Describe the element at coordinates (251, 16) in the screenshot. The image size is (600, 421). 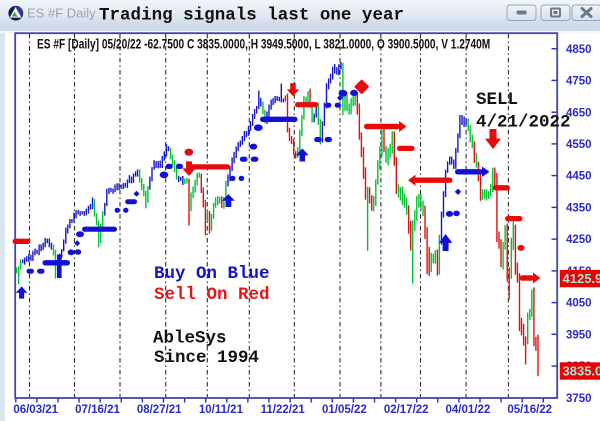
I see `svg-text: Trading signals last one year` at that location.